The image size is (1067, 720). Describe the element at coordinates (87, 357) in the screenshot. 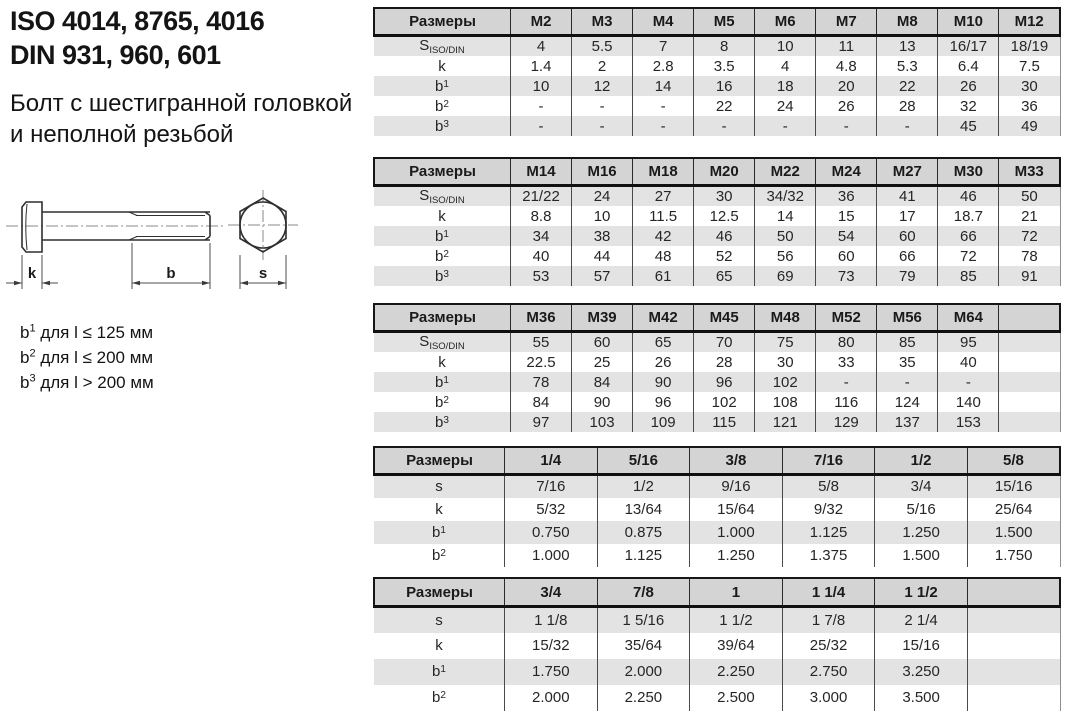

I see `footnote-b2: b2 для l ≤ 200 мм` at that location.